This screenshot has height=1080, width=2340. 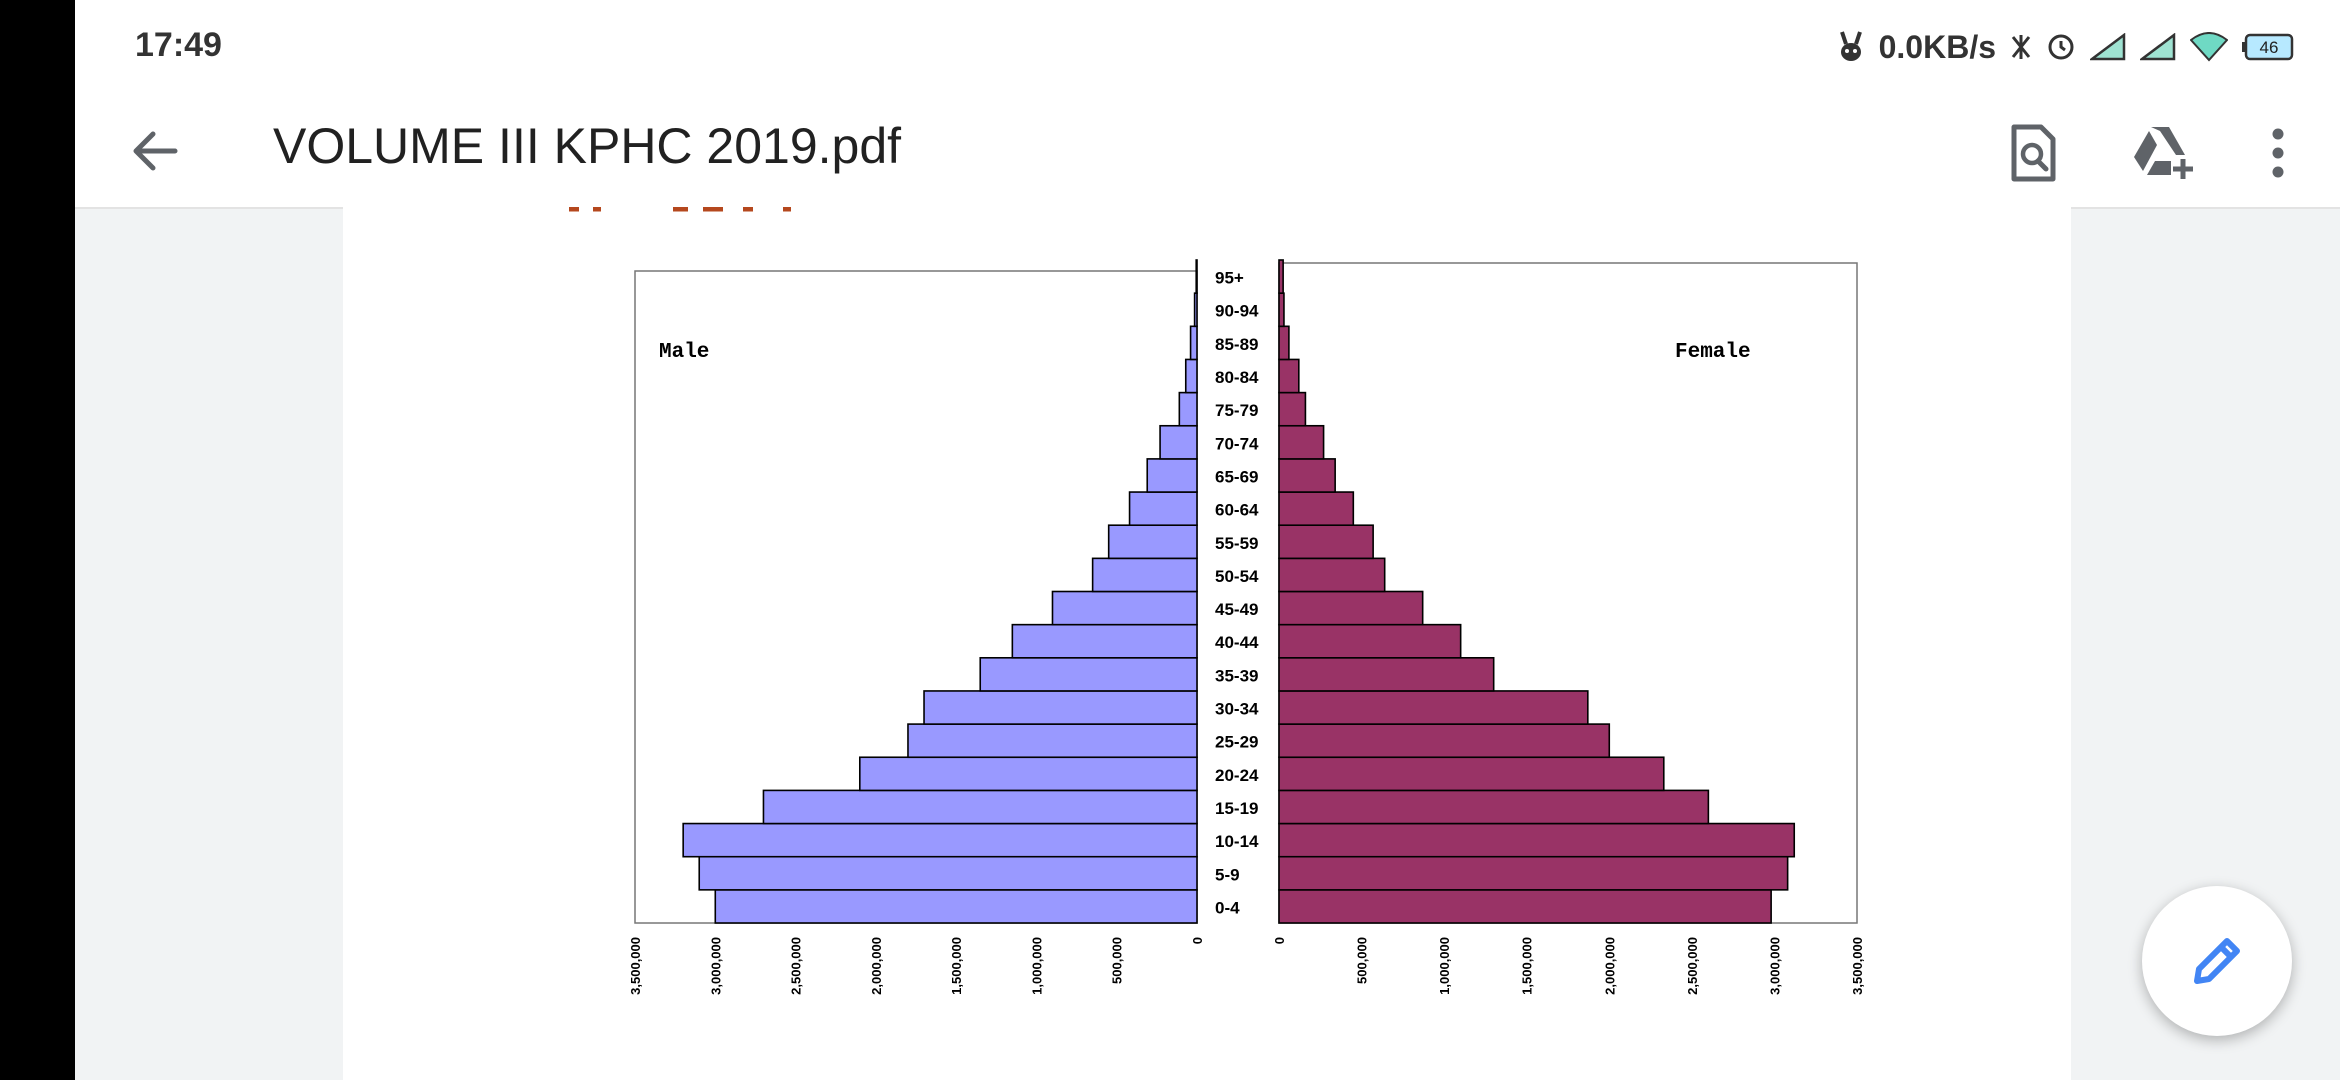 I want to click on find-in-document-button, so click(x=2033, y=153).